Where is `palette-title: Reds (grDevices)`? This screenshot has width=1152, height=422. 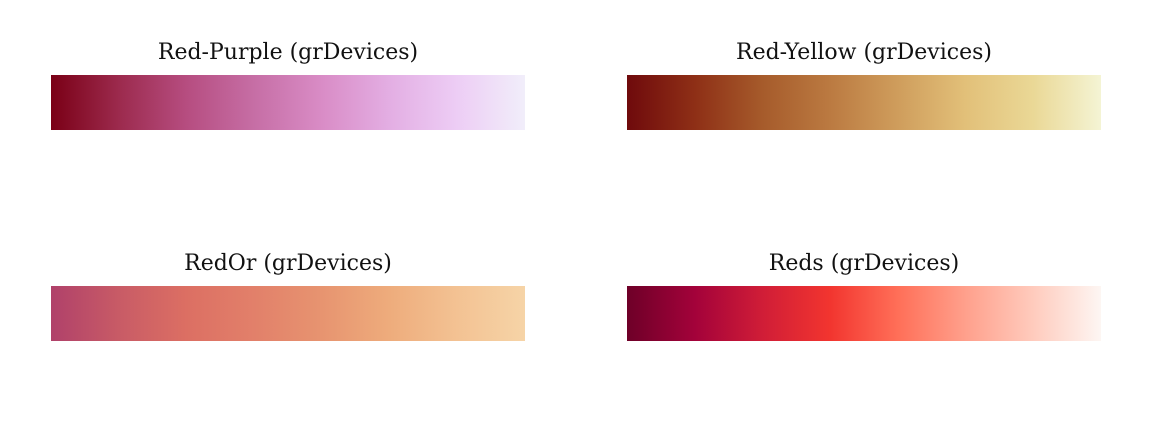 palette-title: Reds (grDevices) is located at coordinates (864, 263).